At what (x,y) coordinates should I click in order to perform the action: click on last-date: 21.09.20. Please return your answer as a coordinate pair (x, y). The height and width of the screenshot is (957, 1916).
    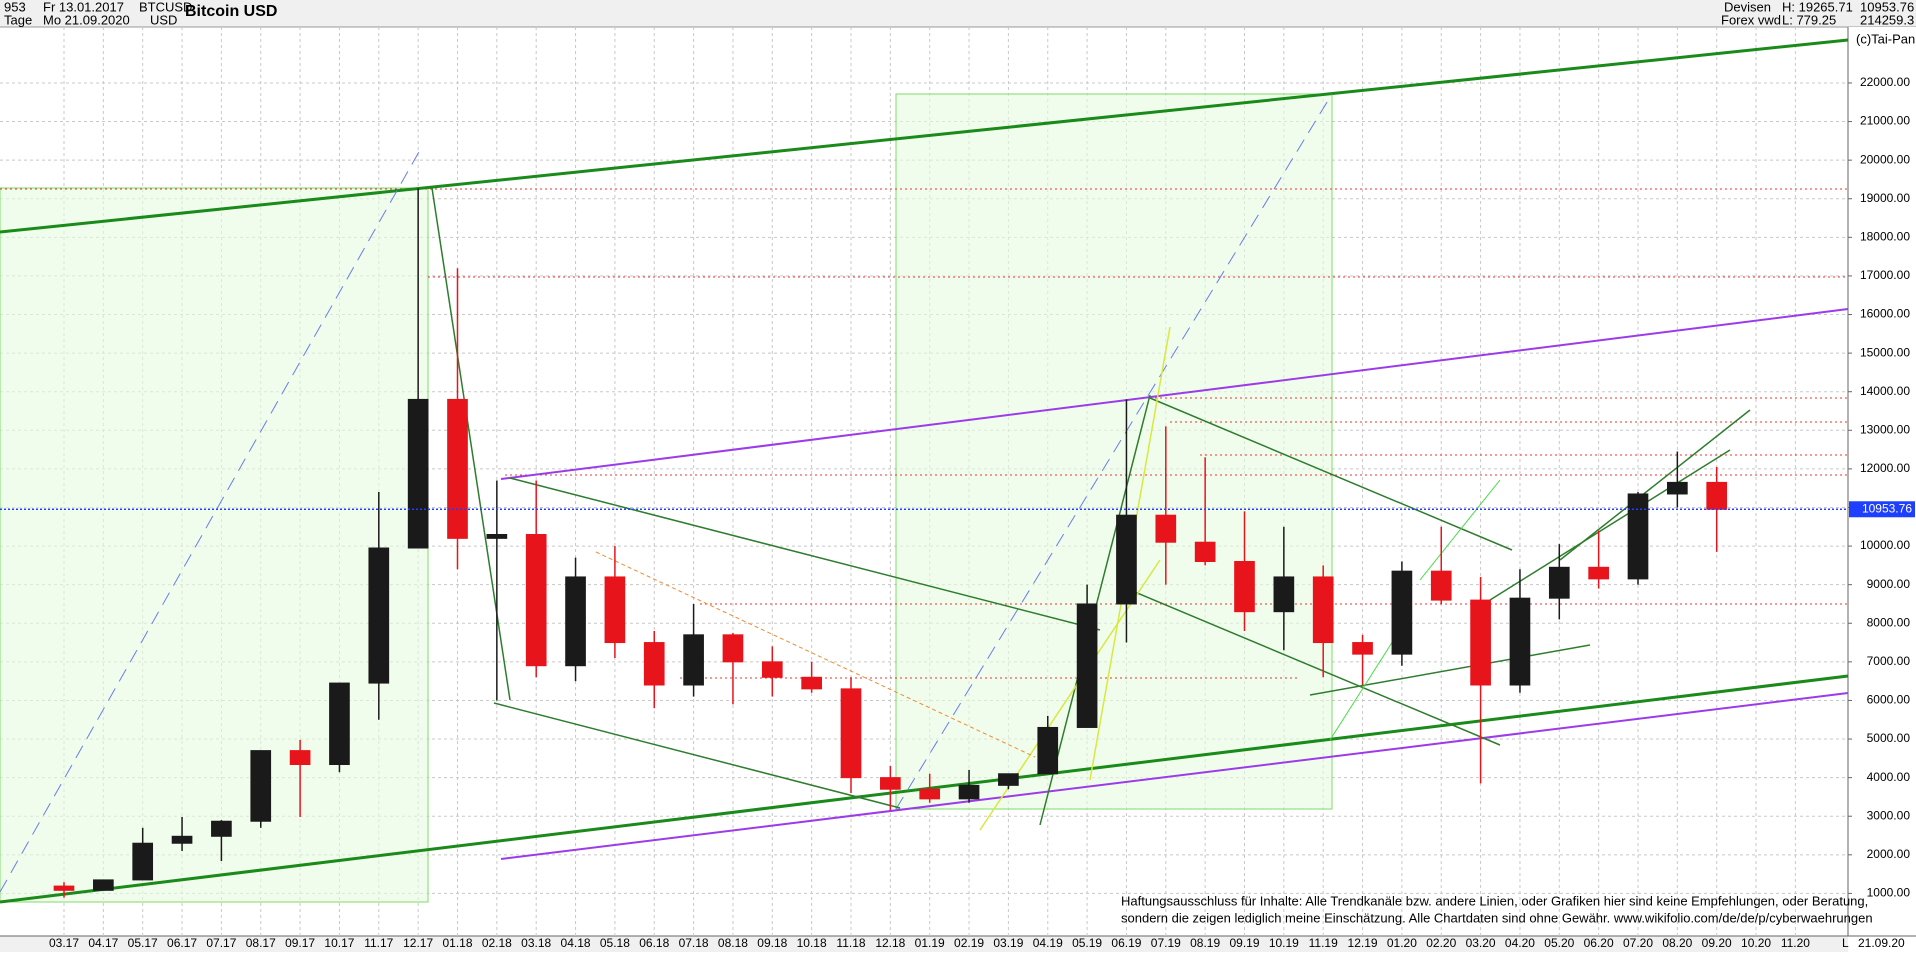
    Looking at the image, I should click on (1881, 943).